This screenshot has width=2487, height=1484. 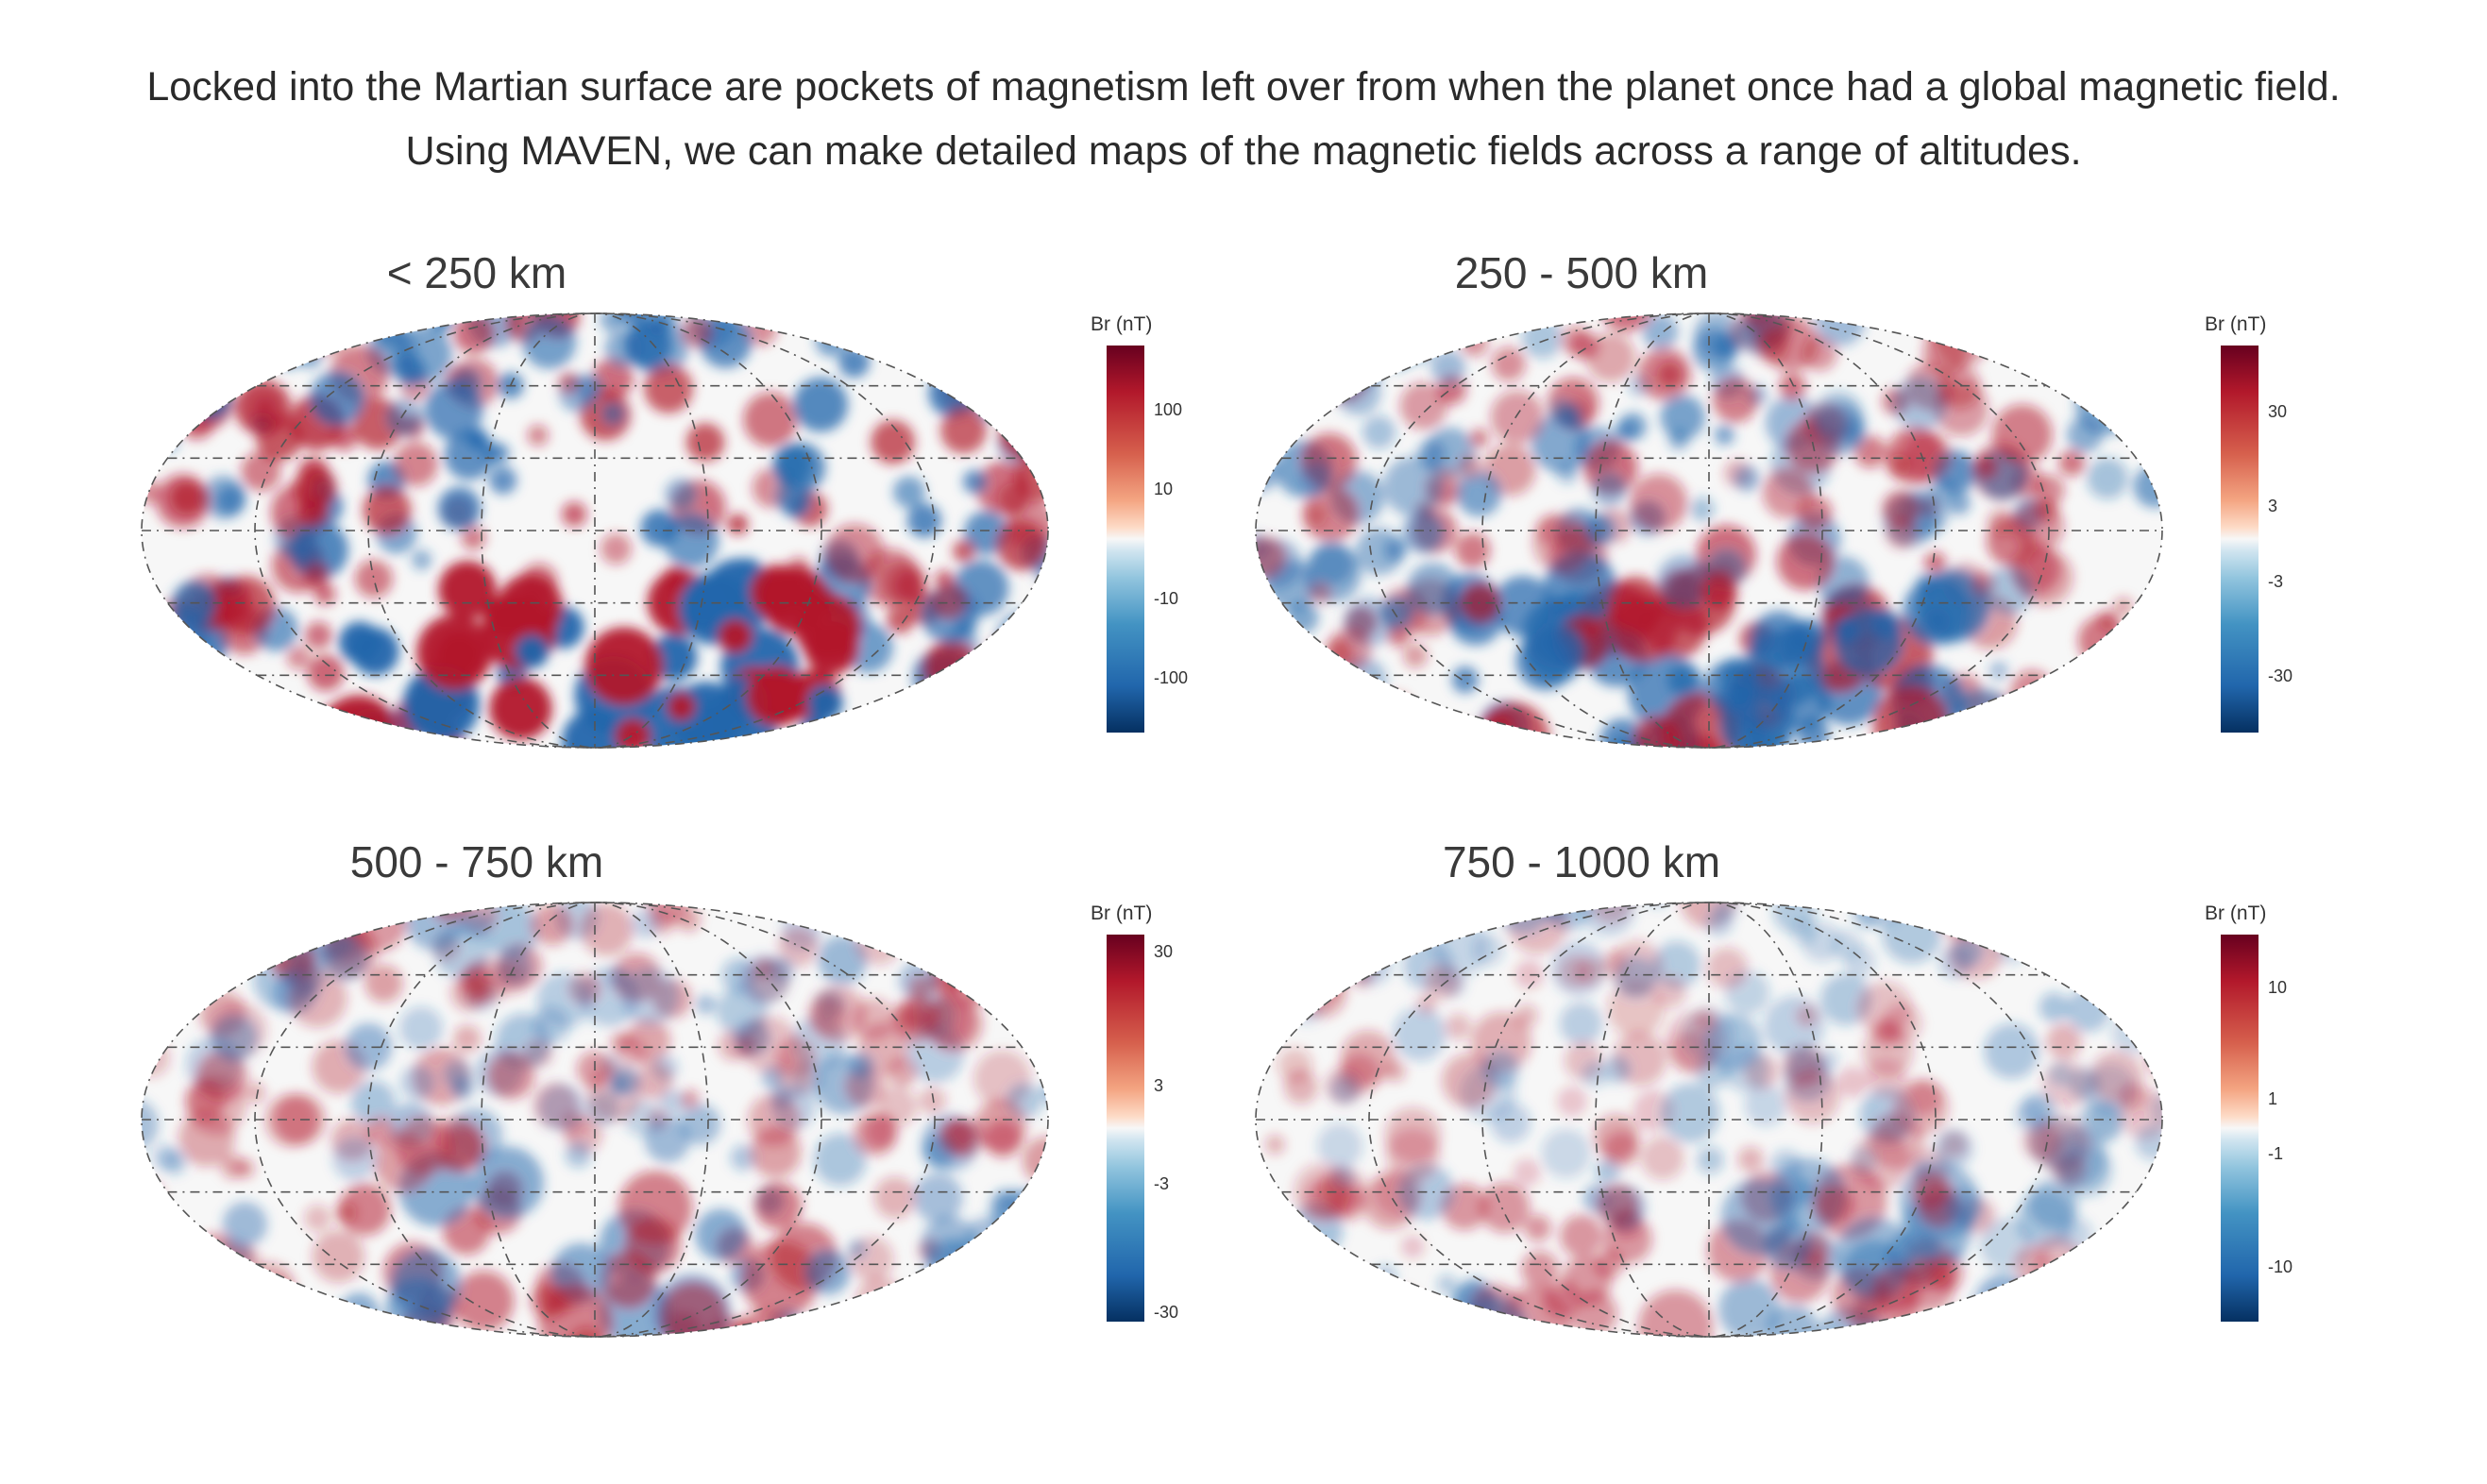 What do you see at coordinates (2276, 1153) in the screenshot?
I see `colorbar-tick: -1` at bounding box center [2276, 1153].